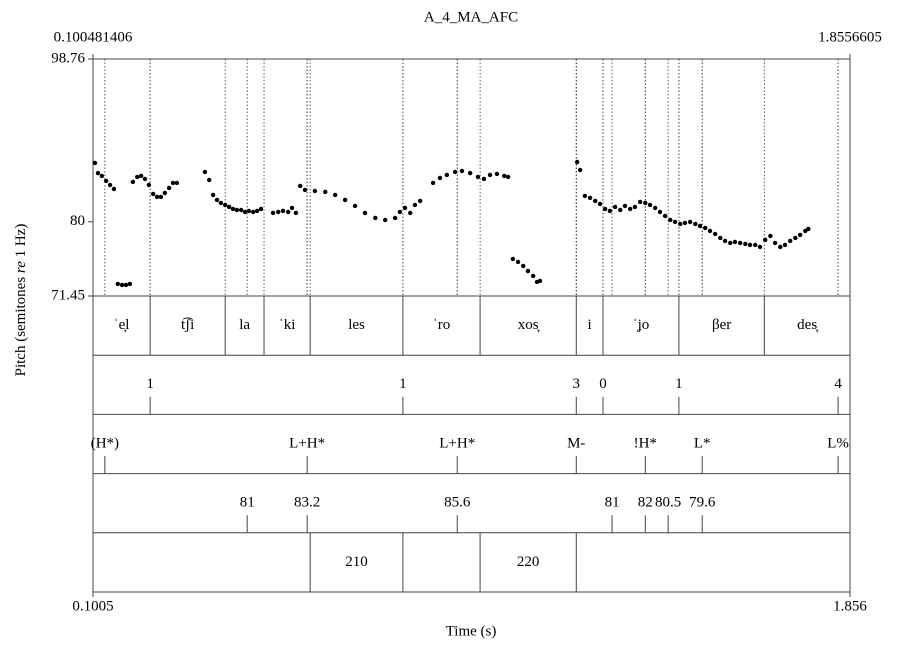  I want to click on y-label-part: 1 Hz), so click(21, 243).